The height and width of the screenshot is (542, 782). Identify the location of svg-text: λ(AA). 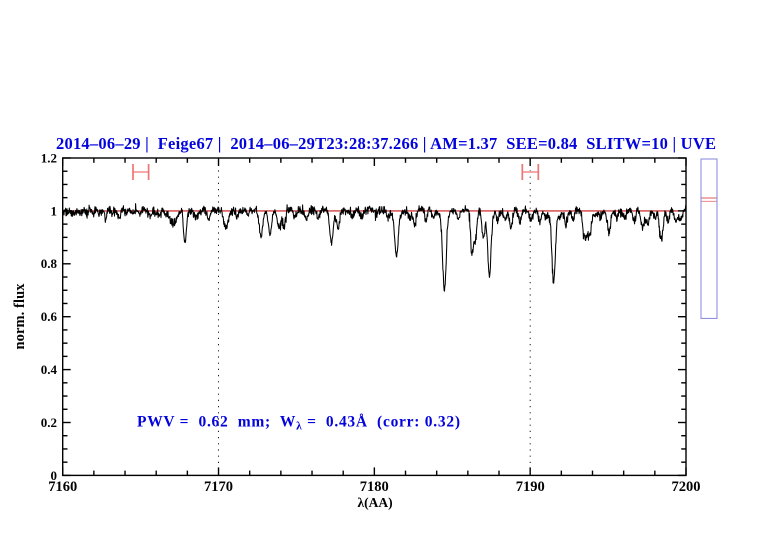
(374, 502).